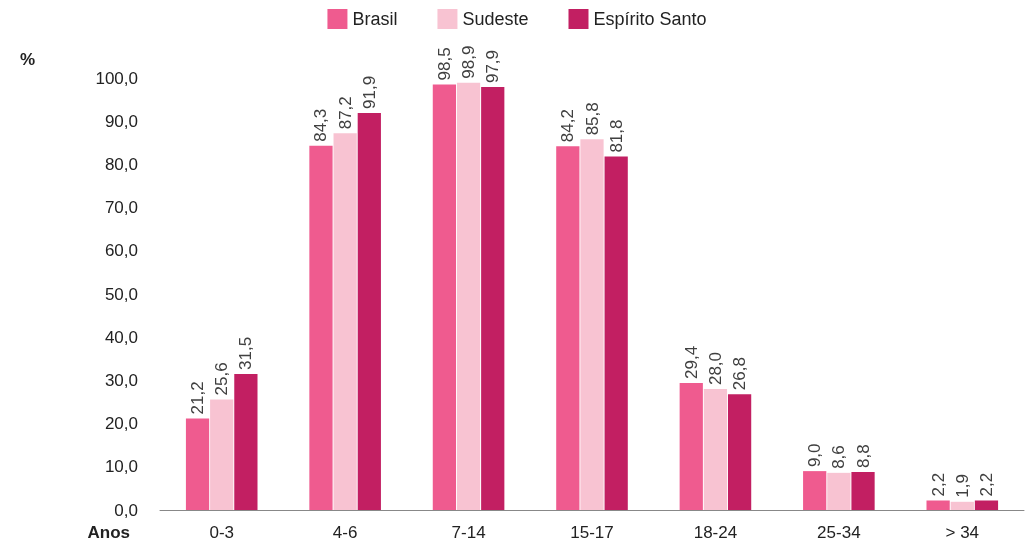 The height and width of the screenshot is (552, 1034). Describe the element at coordinates (962, 486) in the screenshot. I see `data-label: 1,9` at that location.